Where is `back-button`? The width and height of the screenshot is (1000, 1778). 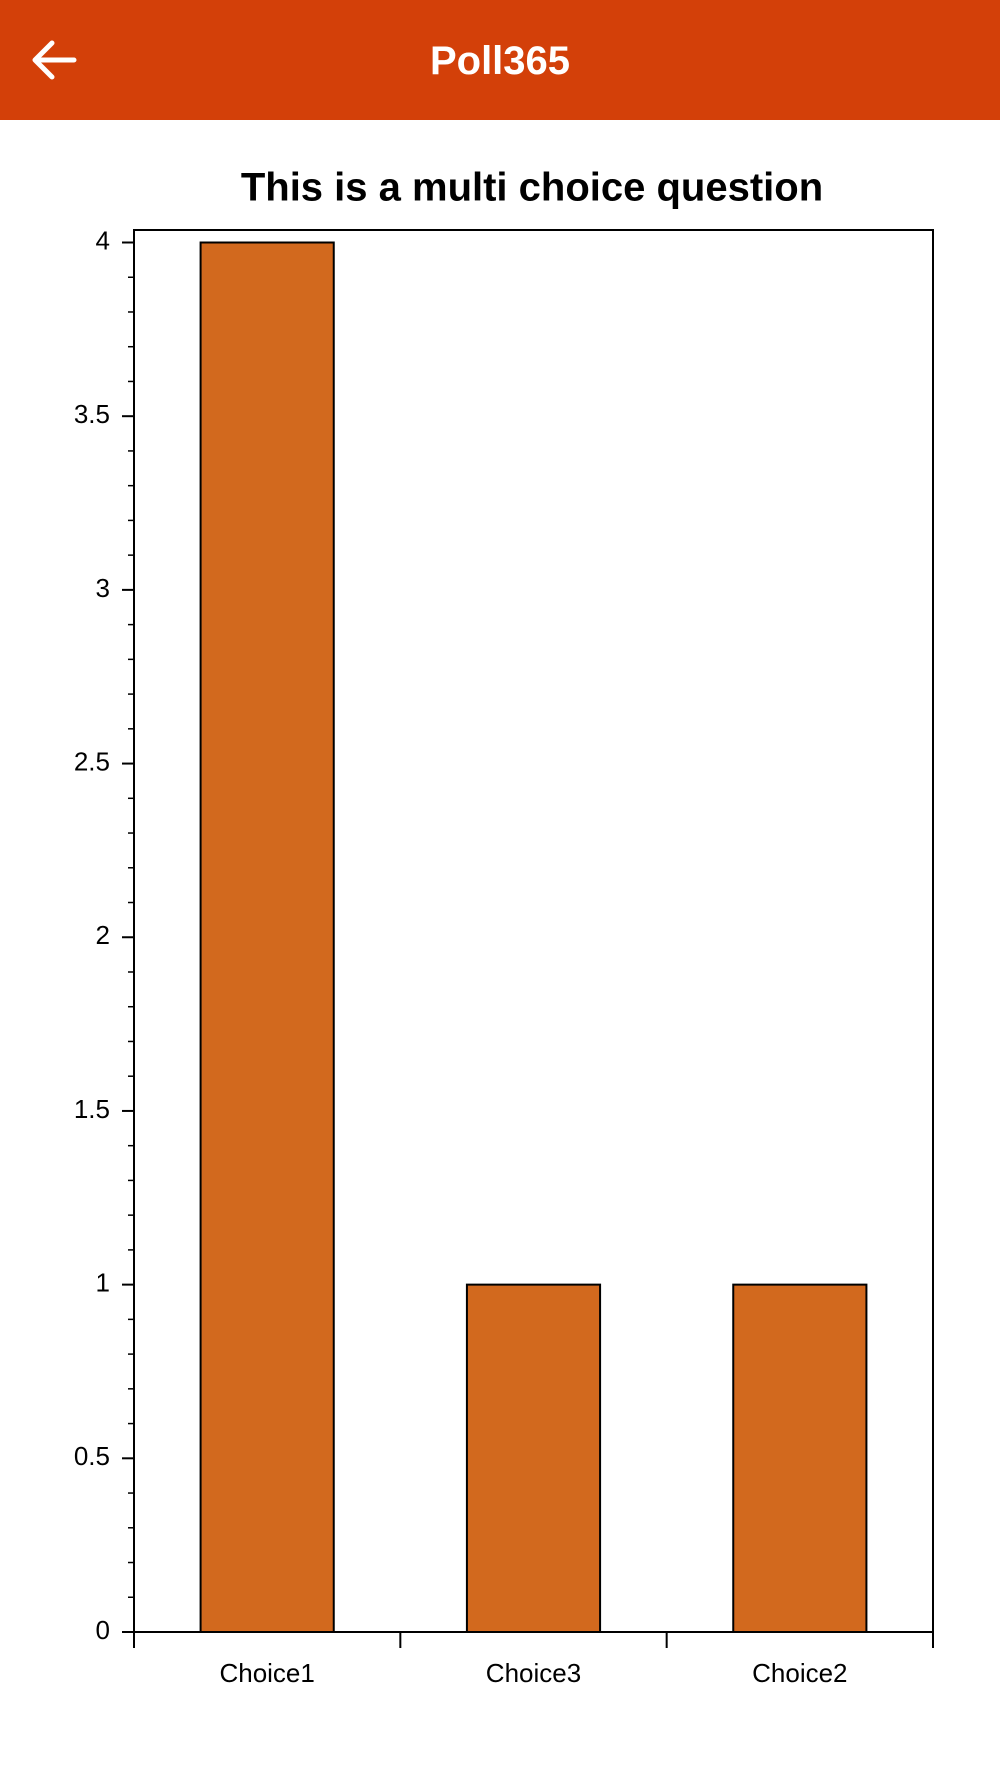 back-button is located at coordinates (54, 60).